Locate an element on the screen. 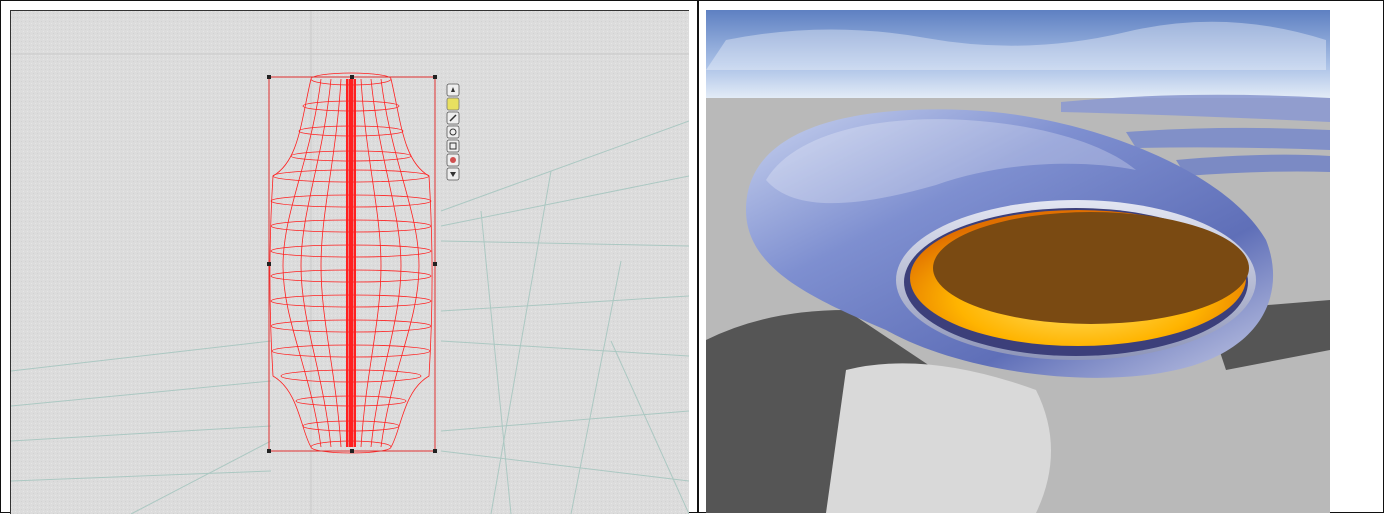 Image resolution: width=1384 pixels, height=514 pixels. scale-icon is located at coordinates (453, 132).